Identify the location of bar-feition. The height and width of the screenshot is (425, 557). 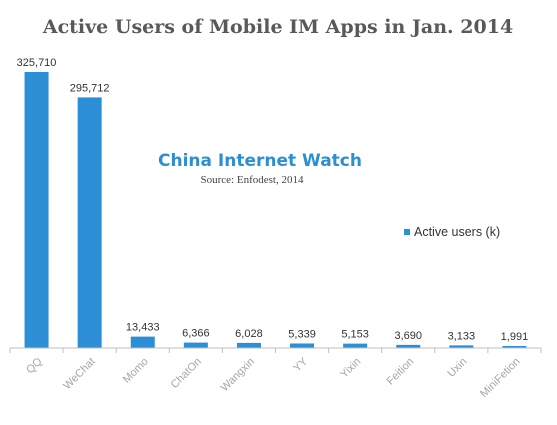
(408, 346).